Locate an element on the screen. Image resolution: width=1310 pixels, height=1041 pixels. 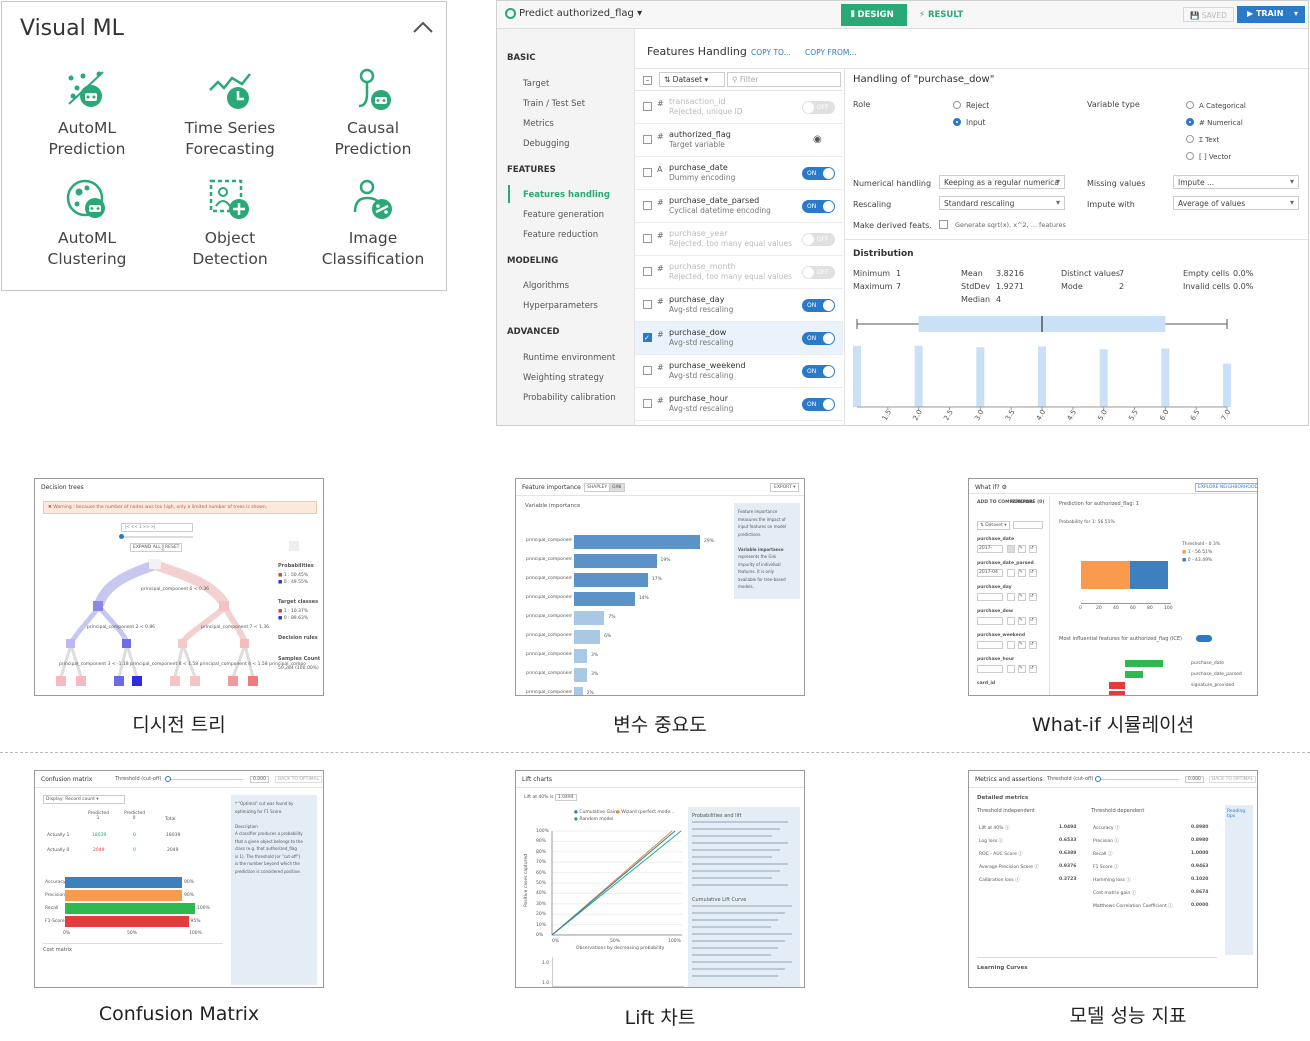
dt-reset-button: RESET is located at coordinates (172, 547).